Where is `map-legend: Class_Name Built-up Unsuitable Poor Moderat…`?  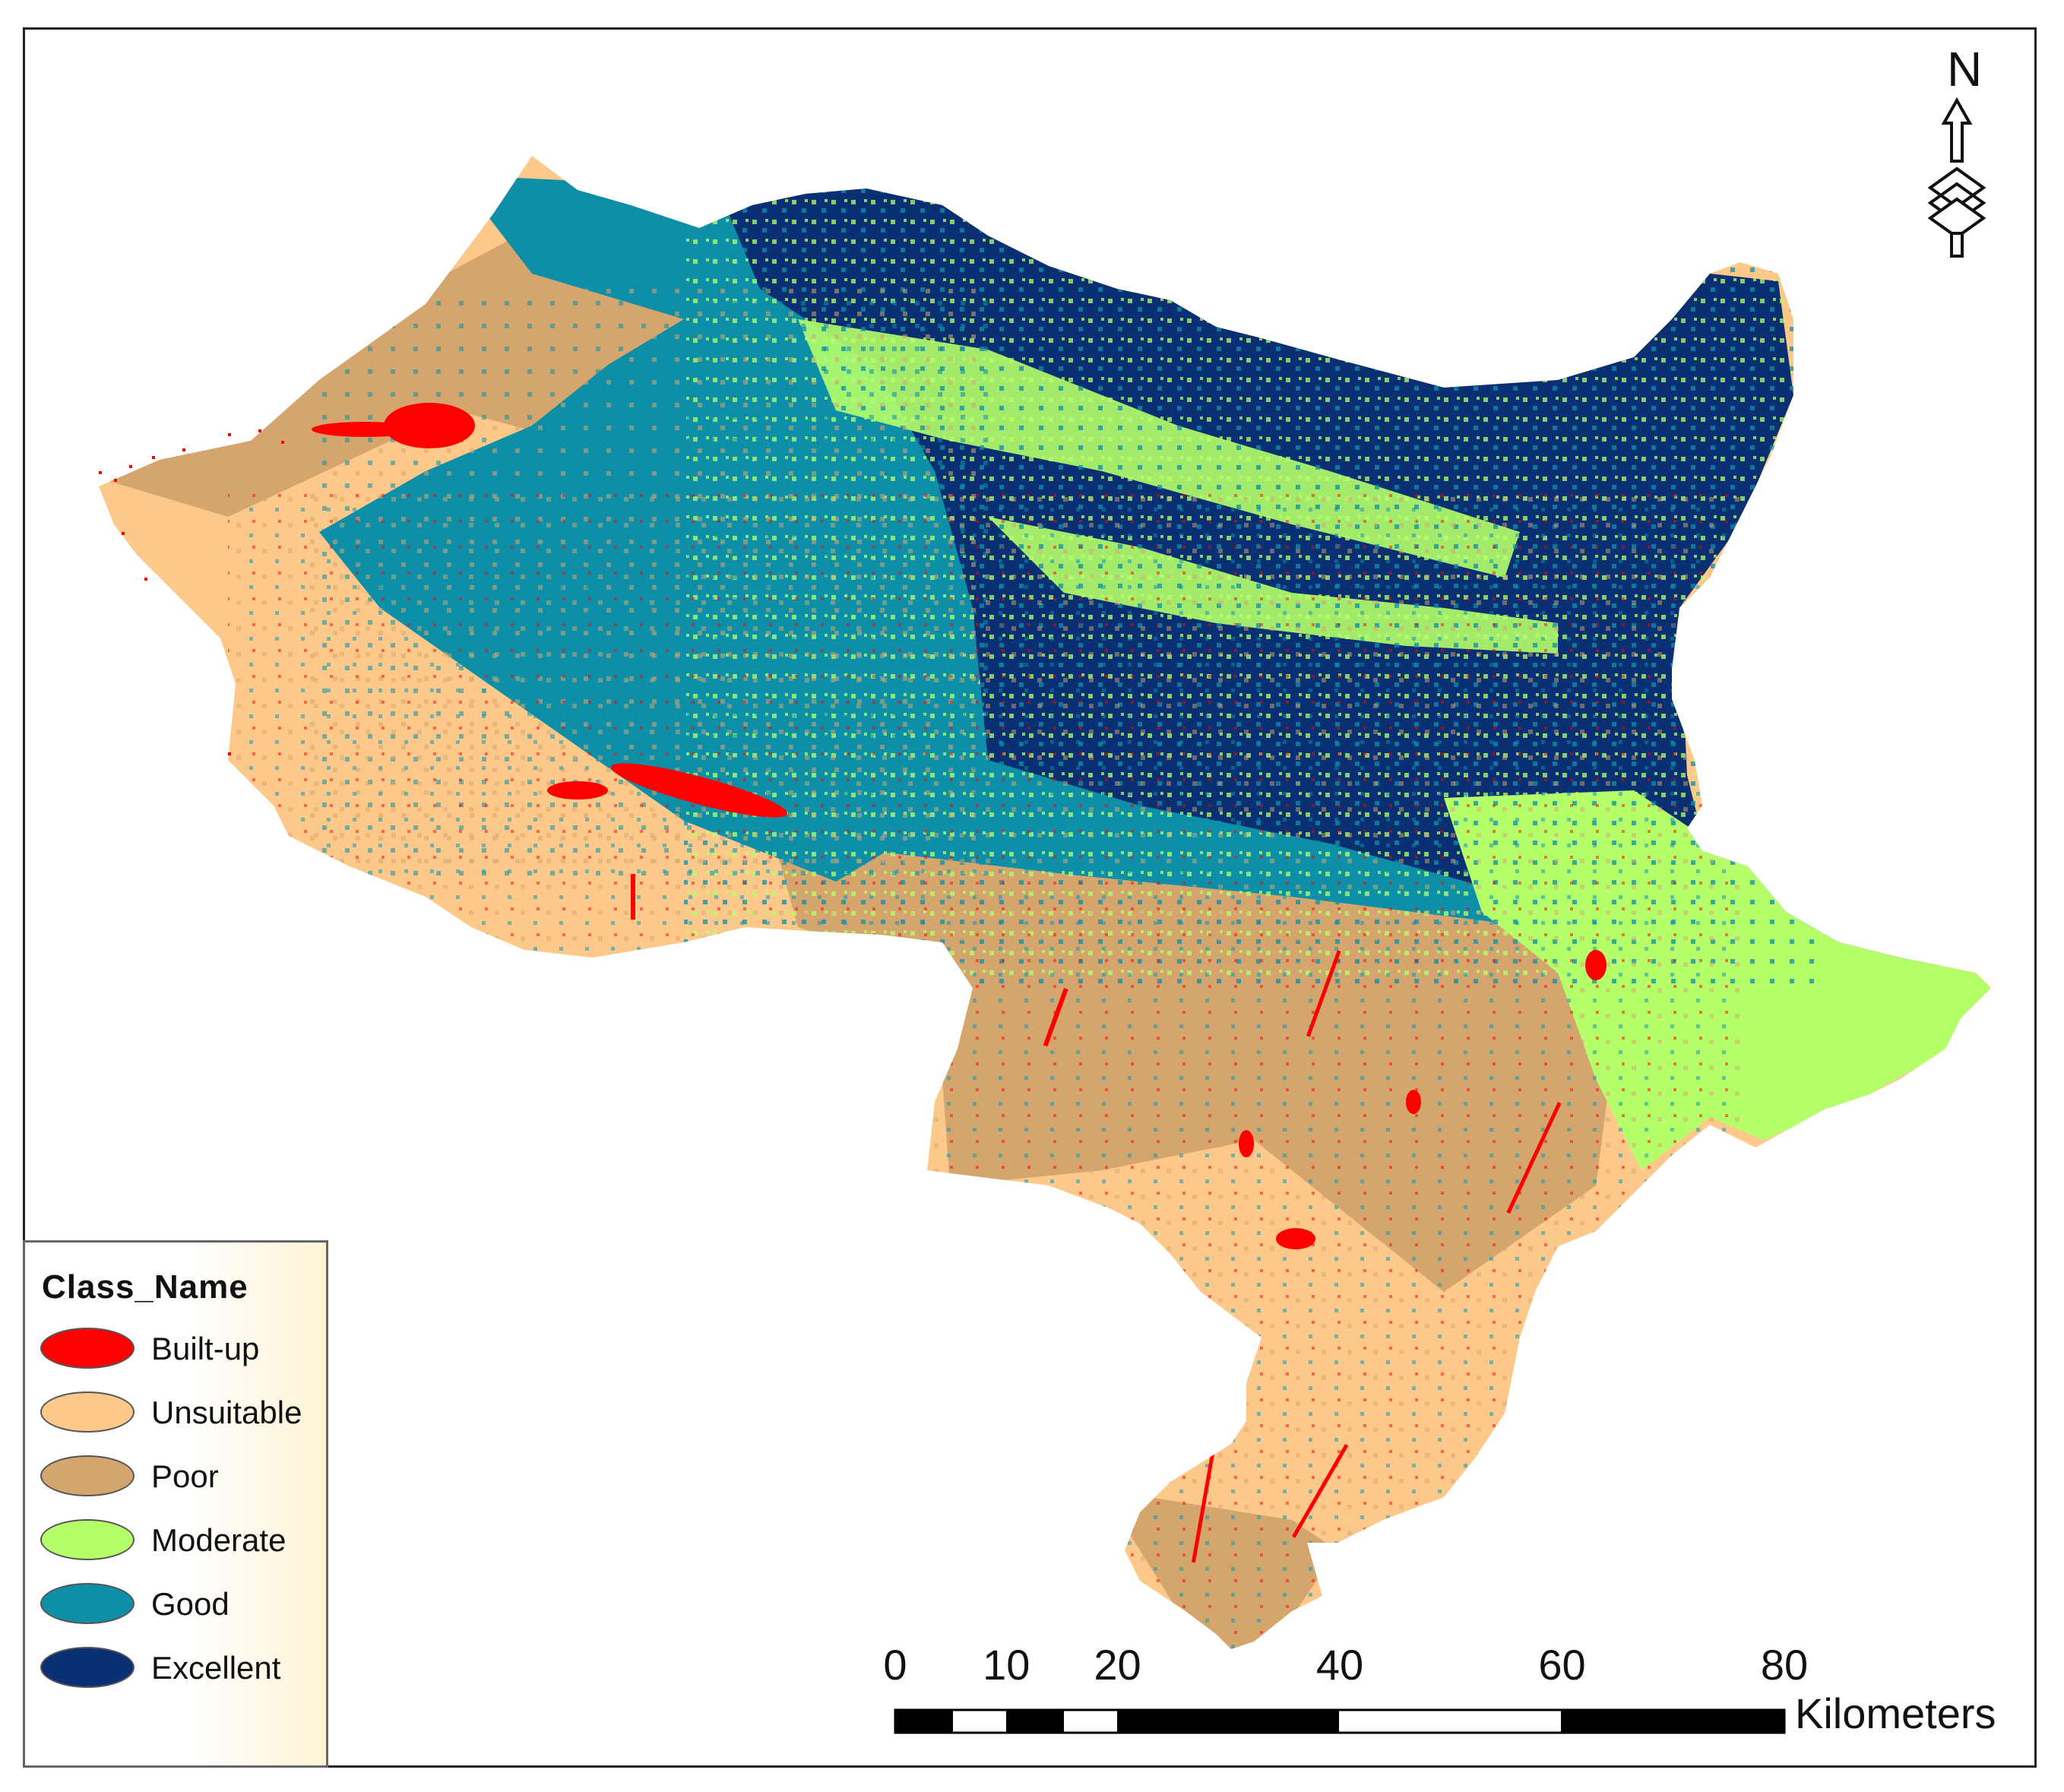
map-legend: Class_Name Built-up Unsuitable Poor Moderat… is located at coordinates (175, 1504).